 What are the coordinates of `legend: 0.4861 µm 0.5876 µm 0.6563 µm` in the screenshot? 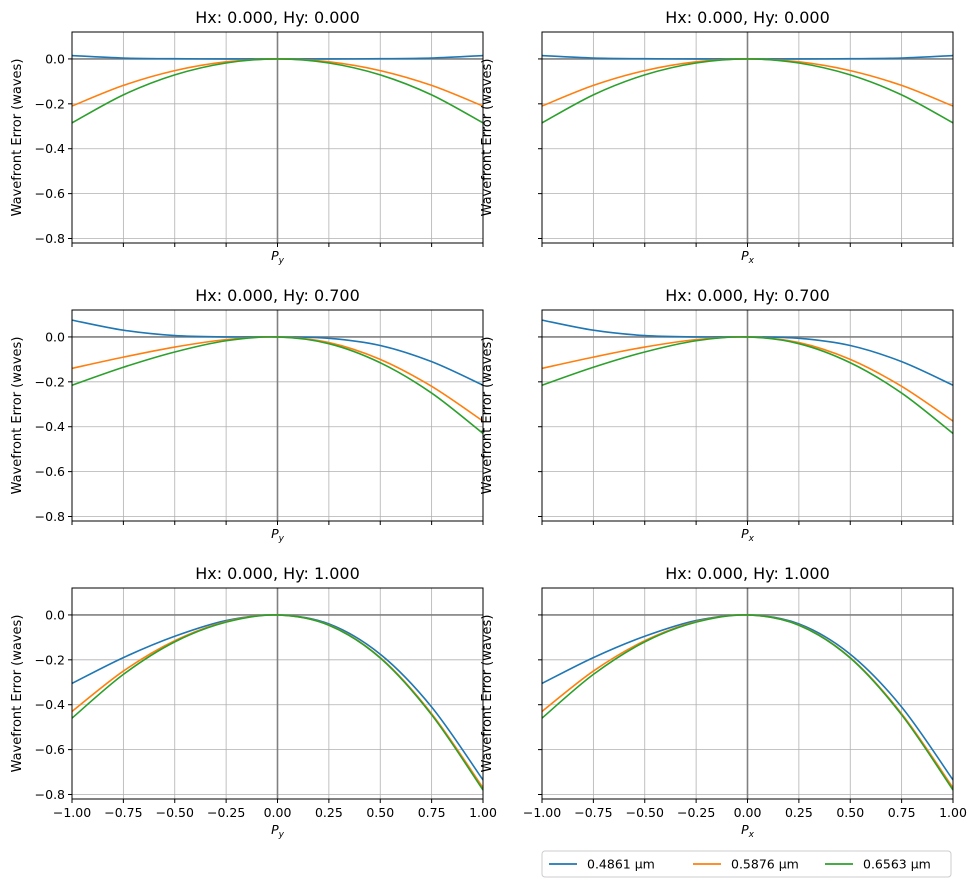 It's located at (746, 864).